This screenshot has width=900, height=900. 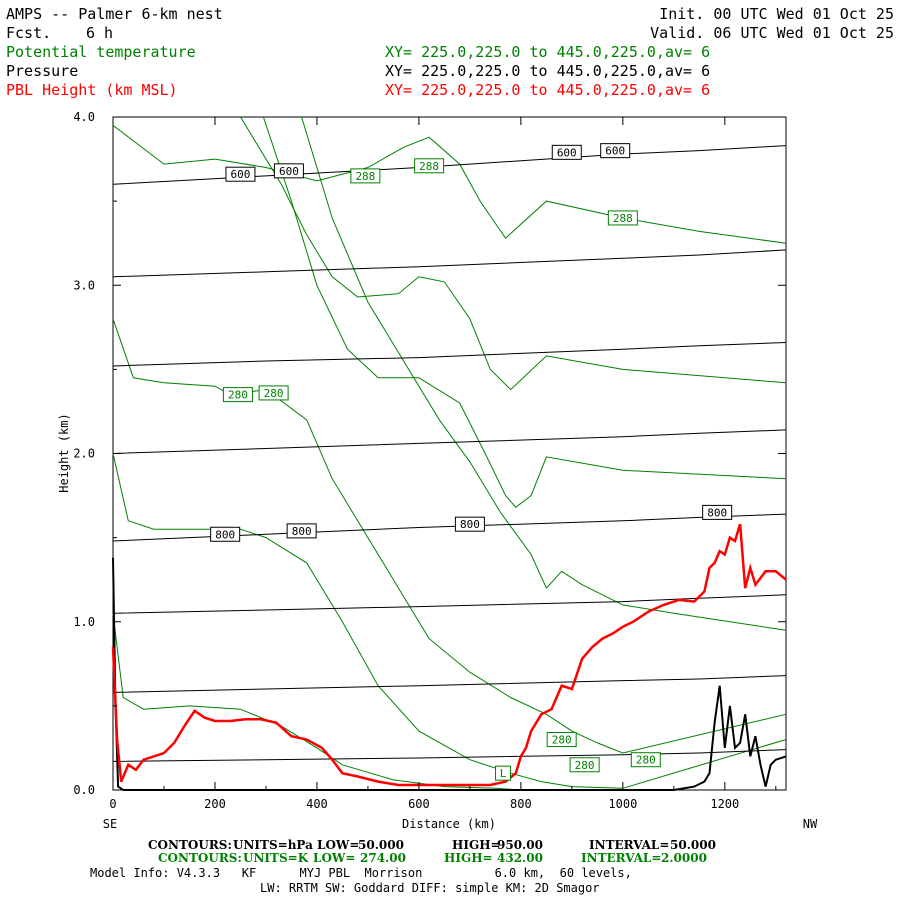 I want to click on pressure-label-1: 600, so click(x=289, y=171).